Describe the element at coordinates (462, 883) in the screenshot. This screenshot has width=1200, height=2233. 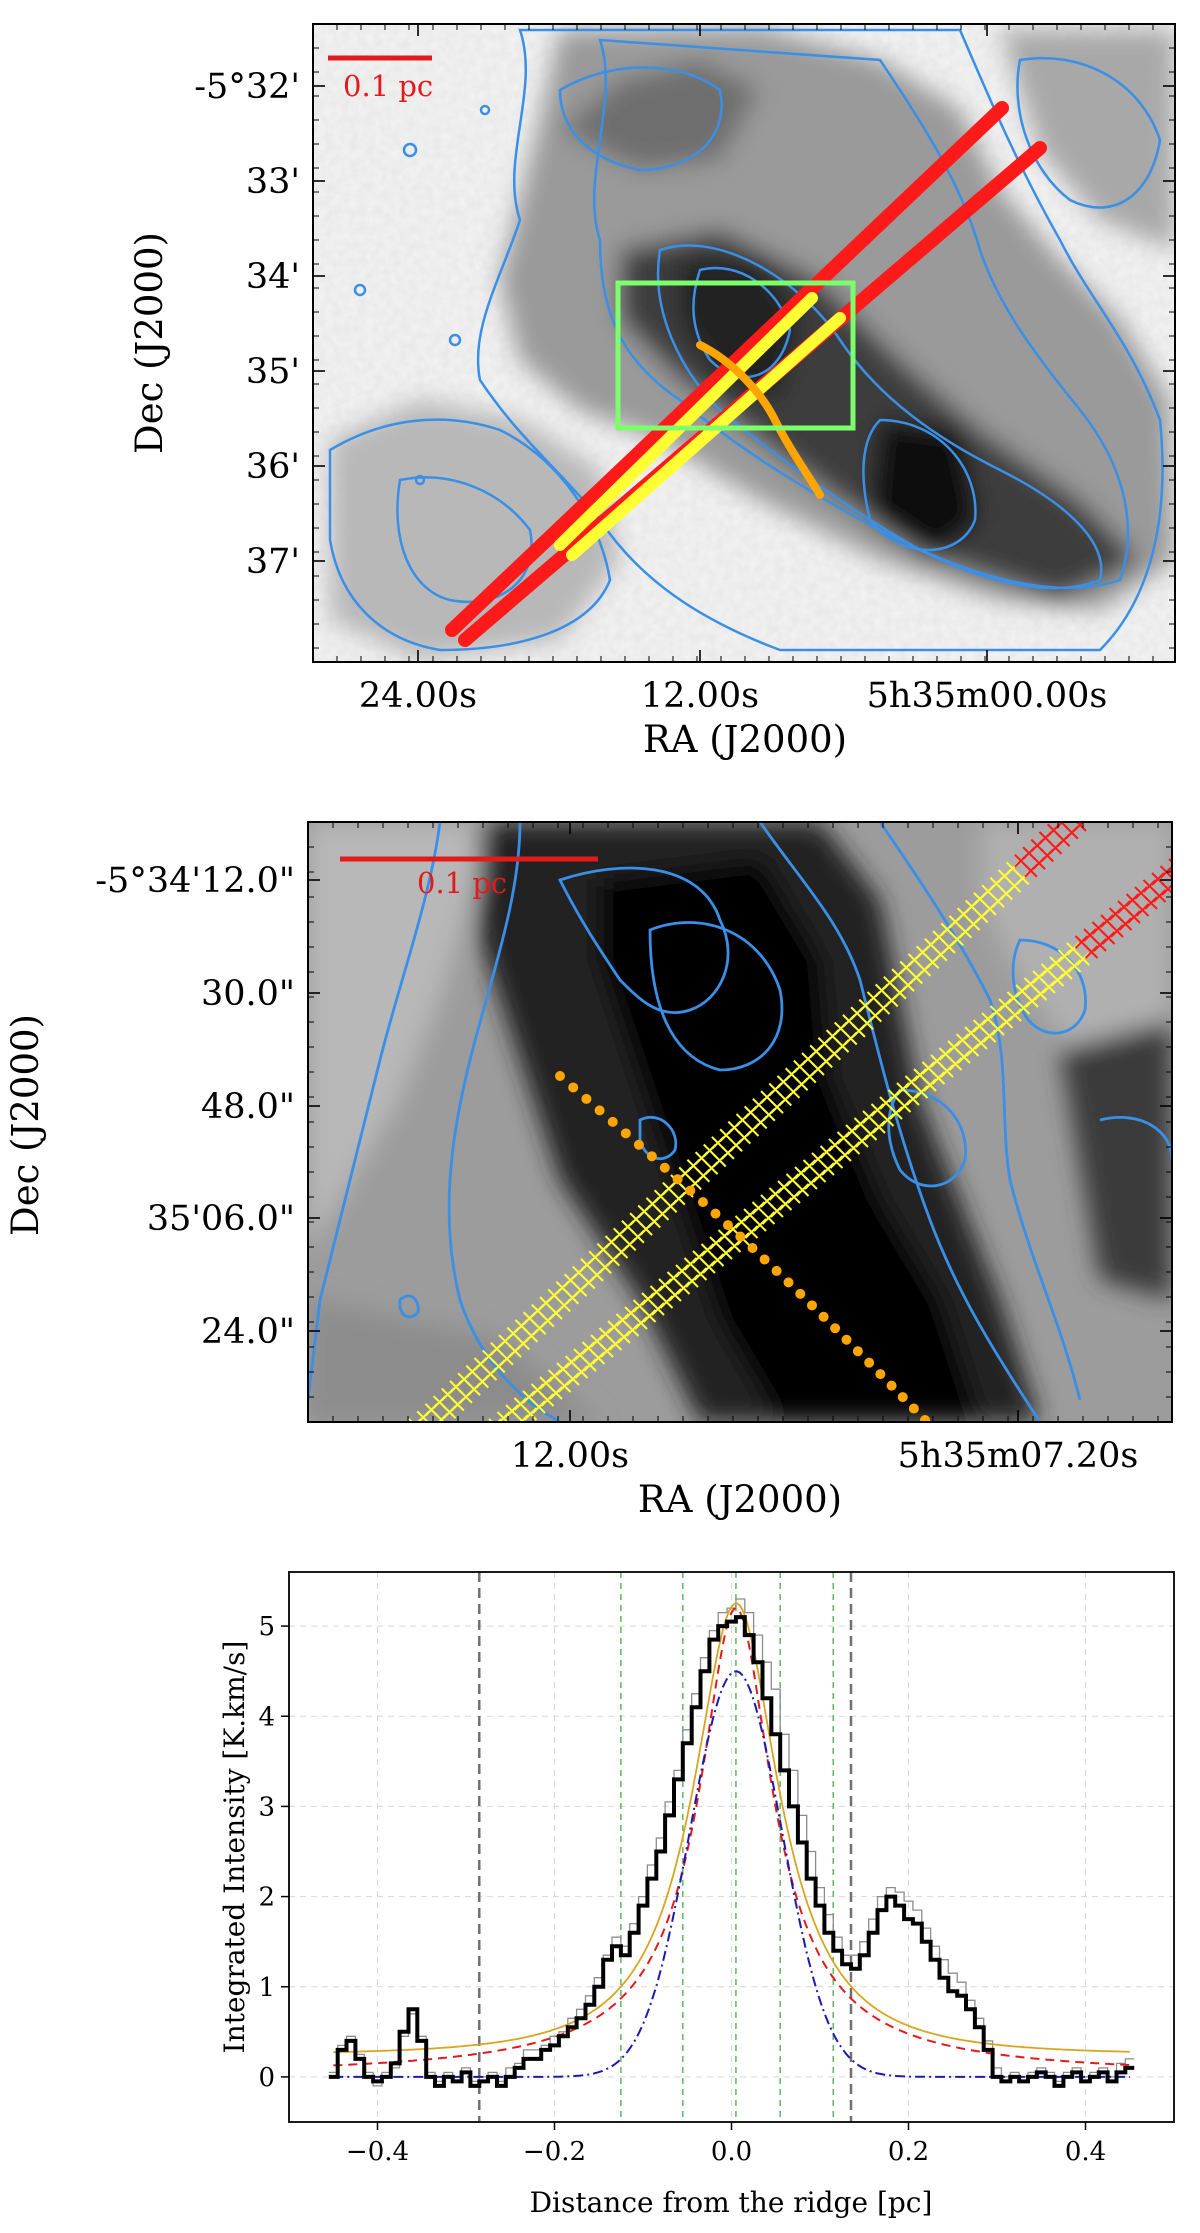
I see `zoom-scale-label: 0.1 pc` at that location.